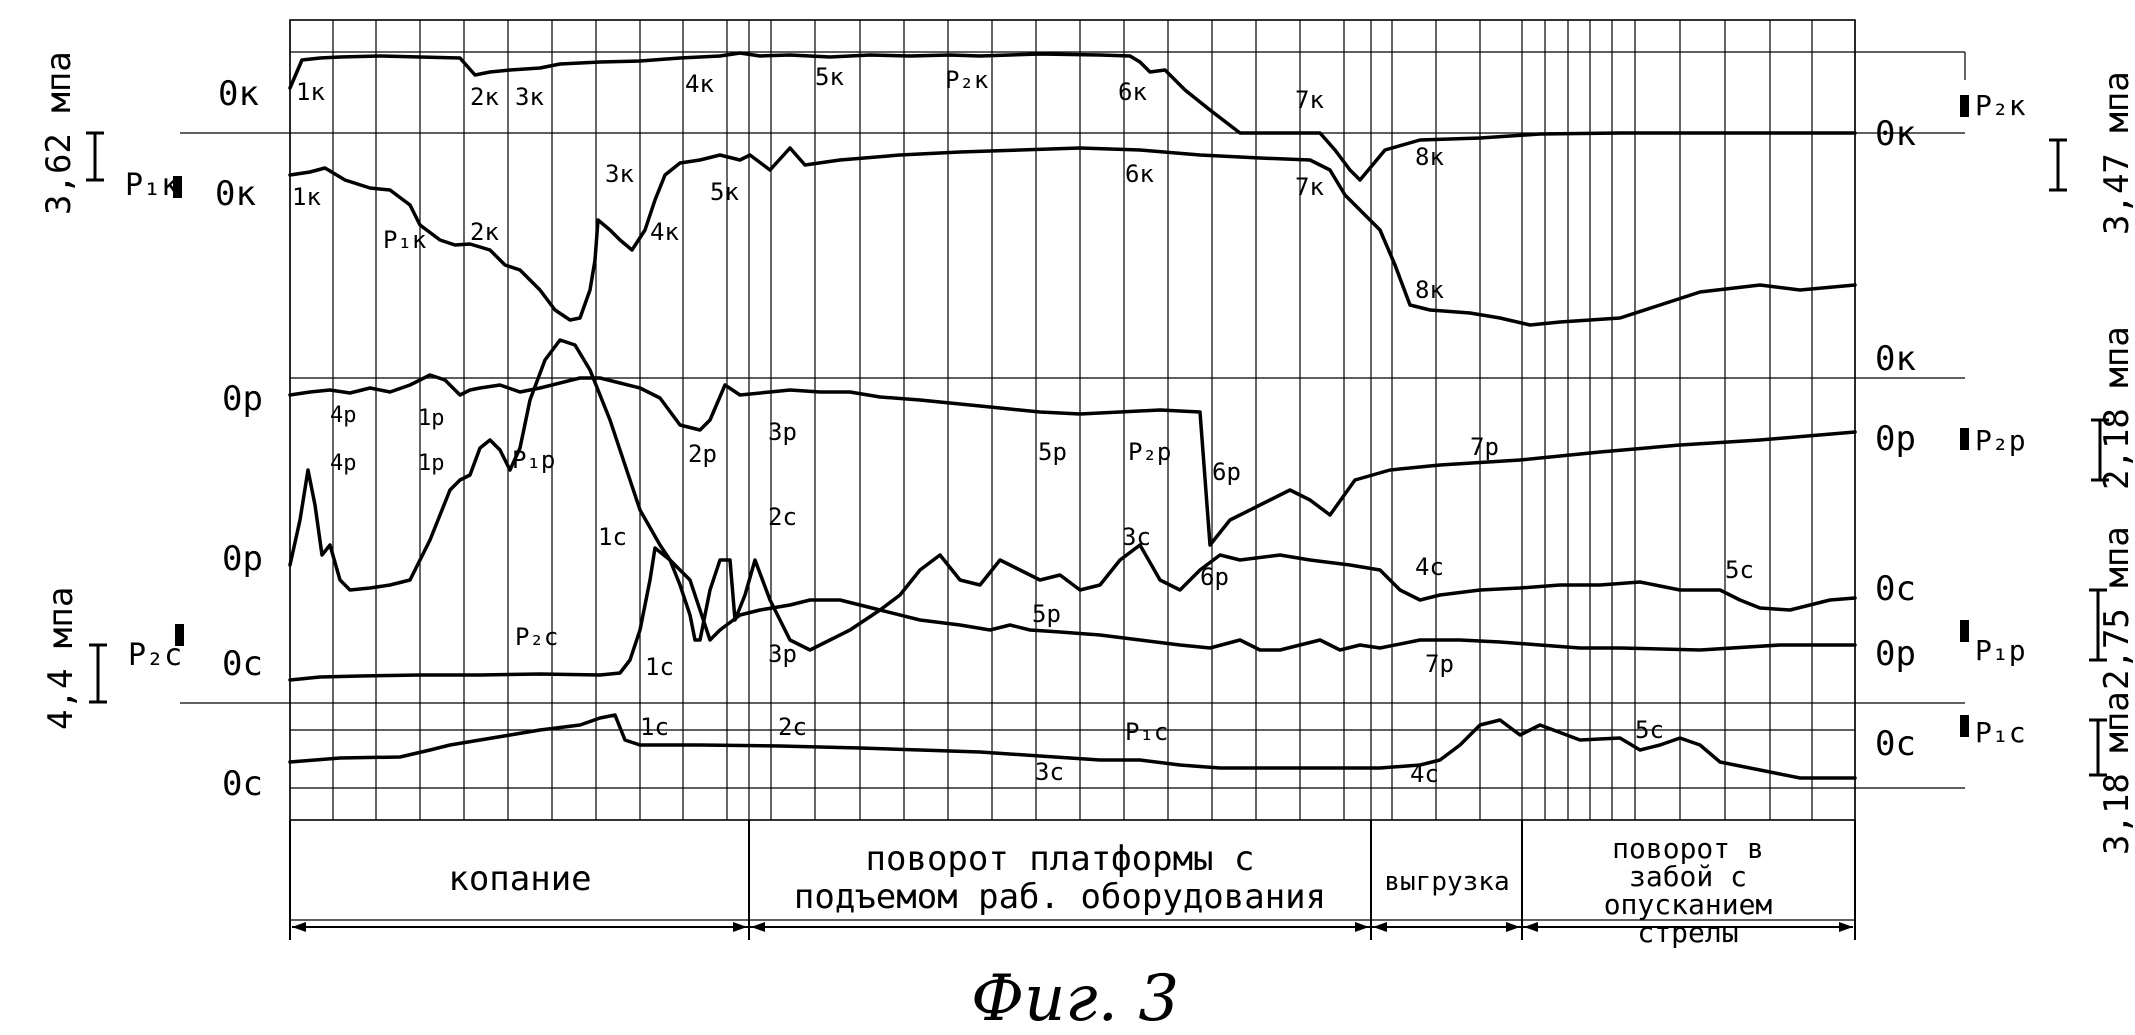 This screenshot has height=1035, width=2135. Describe the element at coordinates (1688, 848) in the screenshot. I see `phase-label-rotation-down-line1: поворот в` at that location.